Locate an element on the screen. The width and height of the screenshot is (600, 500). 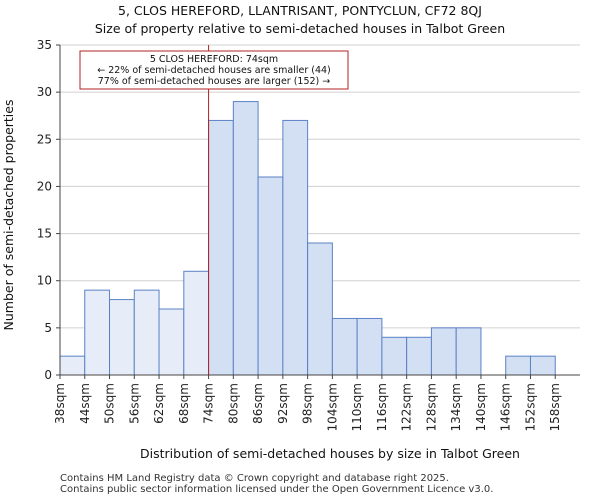
annotation-box is located at coordinates (214, 70).